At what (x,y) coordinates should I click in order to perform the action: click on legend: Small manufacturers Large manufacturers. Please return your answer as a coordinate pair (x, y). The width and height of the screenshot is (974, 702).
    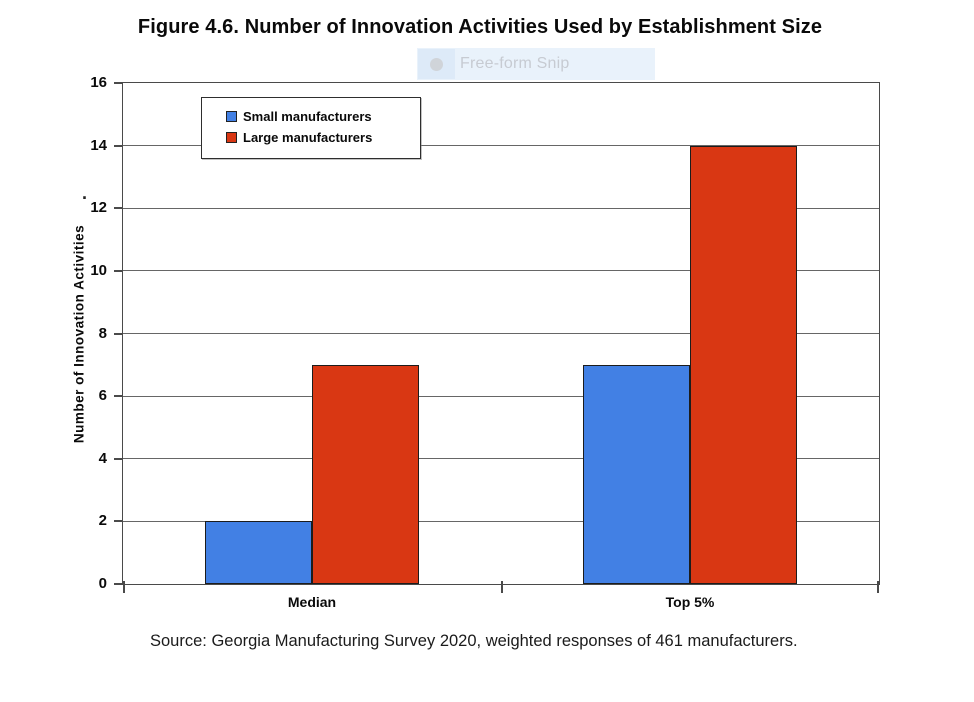
    Looking at the image, I should click on (311, 128).